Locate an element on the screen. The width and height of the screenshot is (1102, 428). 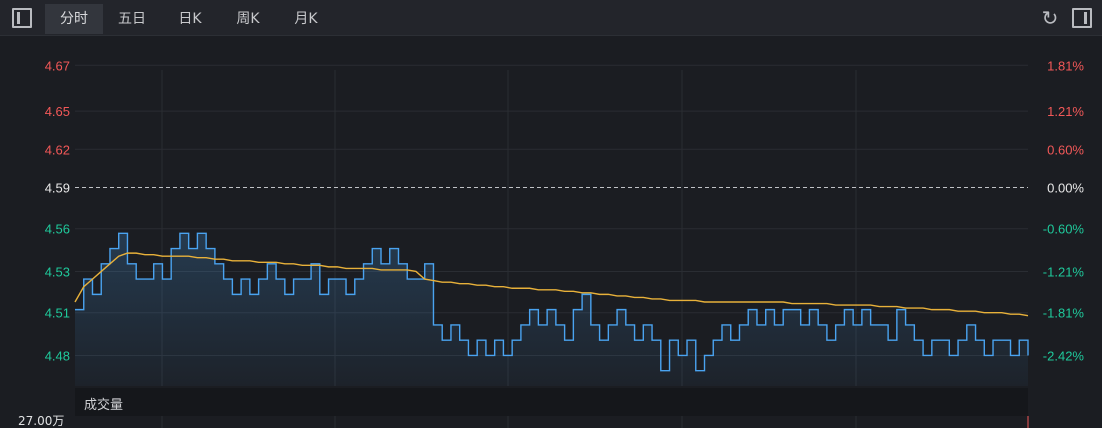
average-line is located at coordinates (551, 284).